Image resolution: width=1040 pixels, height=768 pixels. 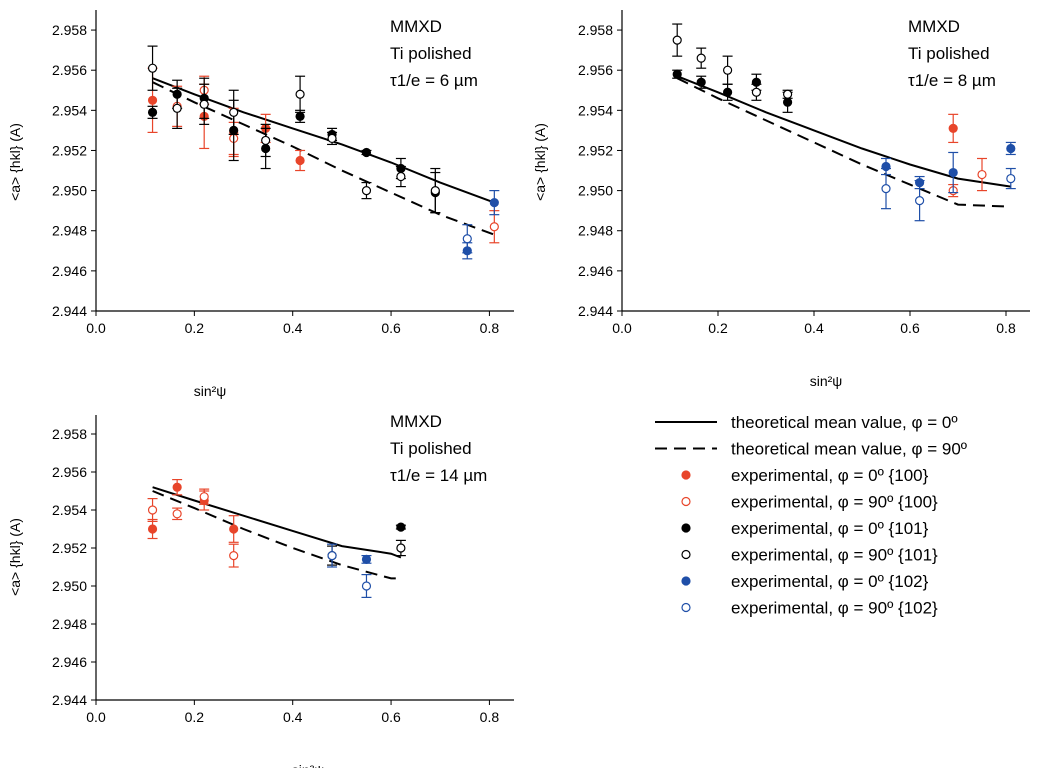 I want to click on annotation-line: Ti polished, so click(x=949, y=53).